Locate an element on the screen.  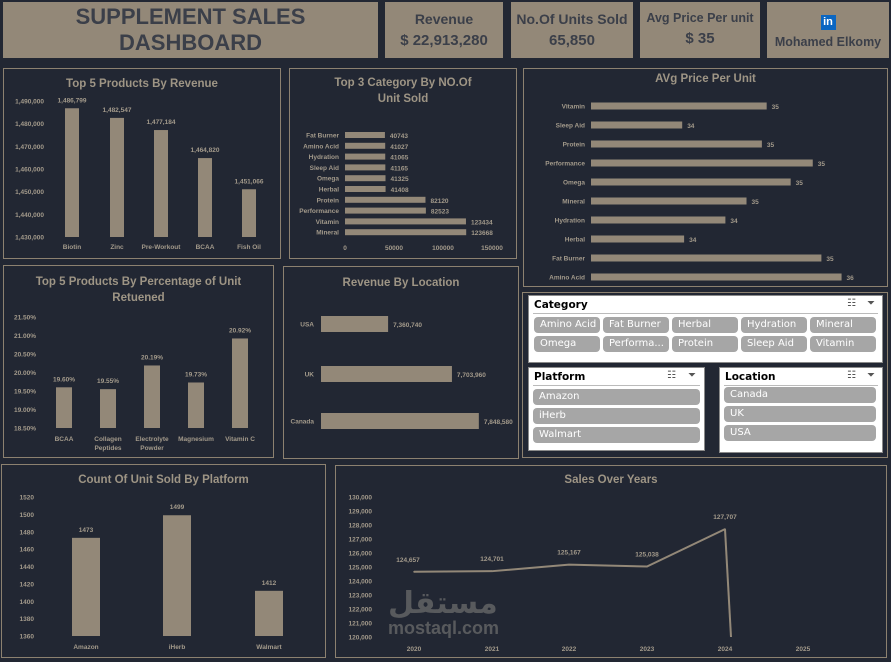
slicer-location: Location ☷ ⏷ Canada UK USA is located at coordinates (801, 410).